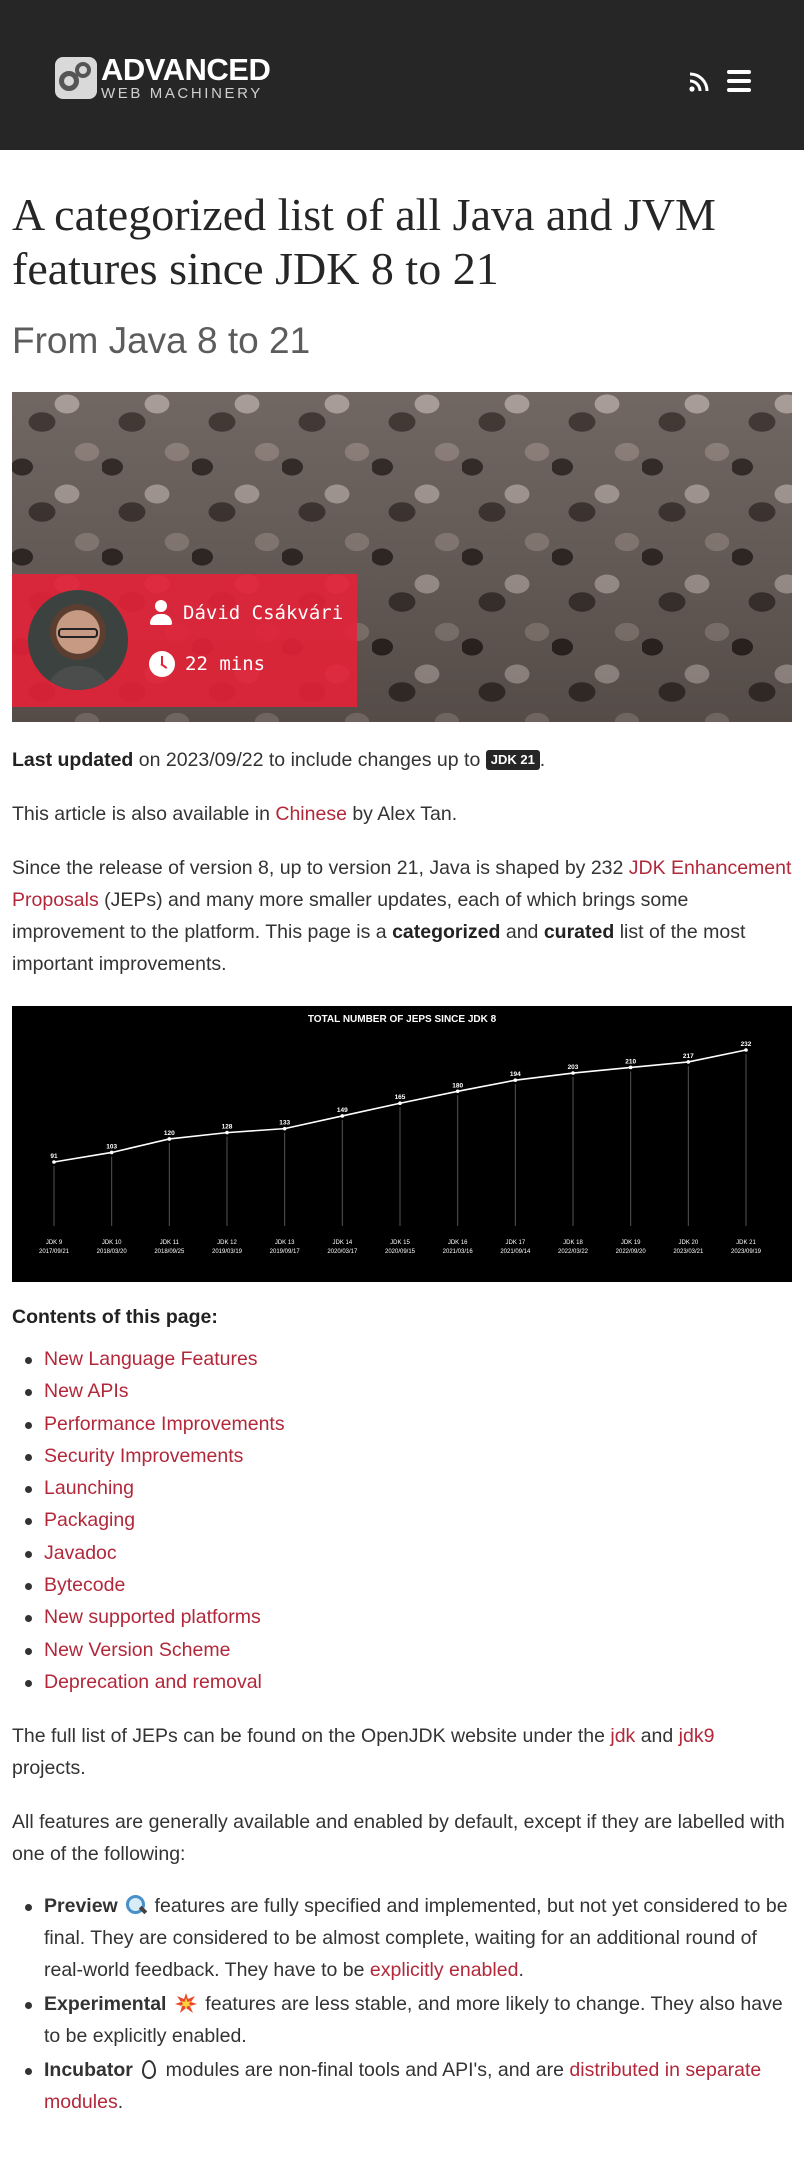  What do you see at coordinates (408, 1391) in the screenshot?
I see `toc-item: New APIs` at bounding box center [408, 1391].